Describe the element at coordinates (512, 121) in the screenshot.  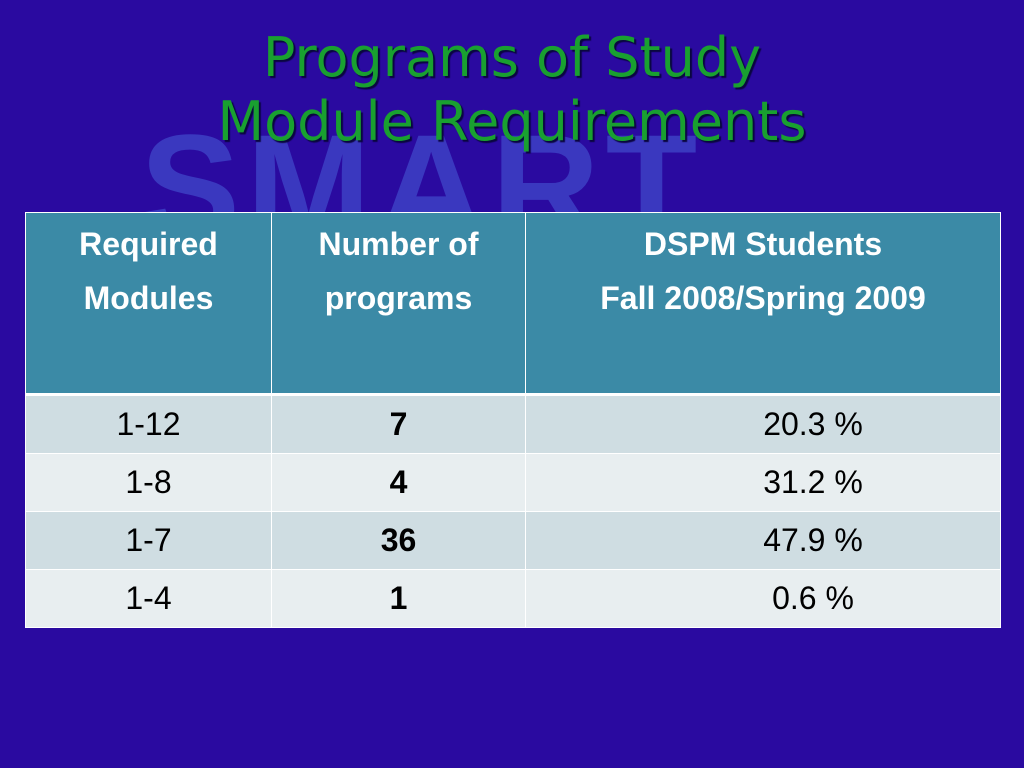
I see `title-line-2: Module Requirements` at that location.